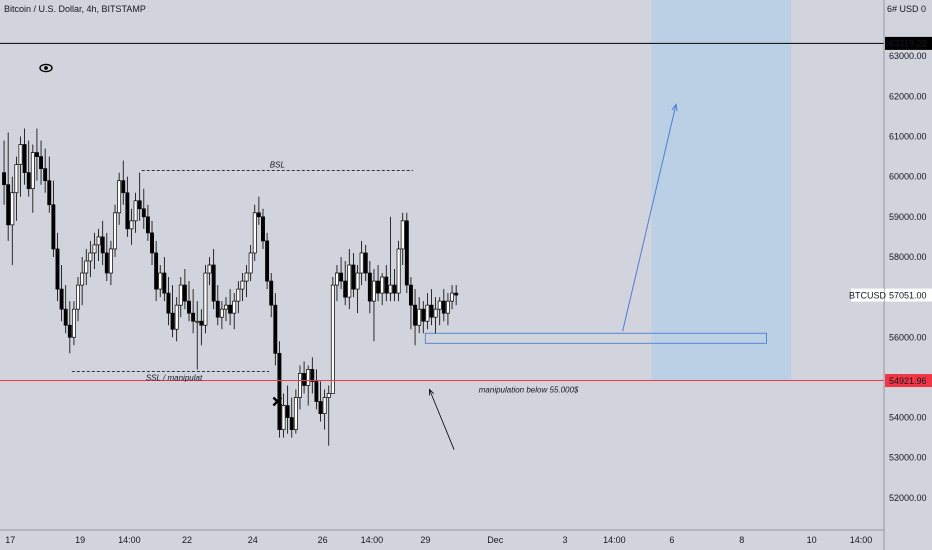 This screenshot has height=550, width=932. I want to click on chart-title: Bitcoin / U.S. Dollar, 4h, BITSTAMP, so click(75, 9).